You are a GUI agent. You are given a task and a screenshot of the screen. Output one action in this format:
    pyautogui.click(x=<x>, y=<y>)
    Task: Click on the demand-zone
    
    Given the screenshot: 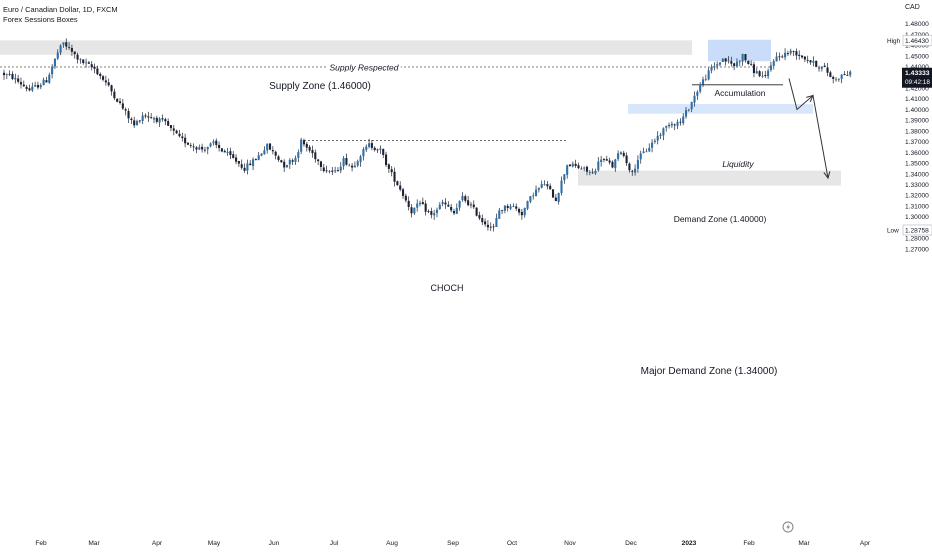 What is the action you would take?
    pyautogui.click(x=720, y=109)
    